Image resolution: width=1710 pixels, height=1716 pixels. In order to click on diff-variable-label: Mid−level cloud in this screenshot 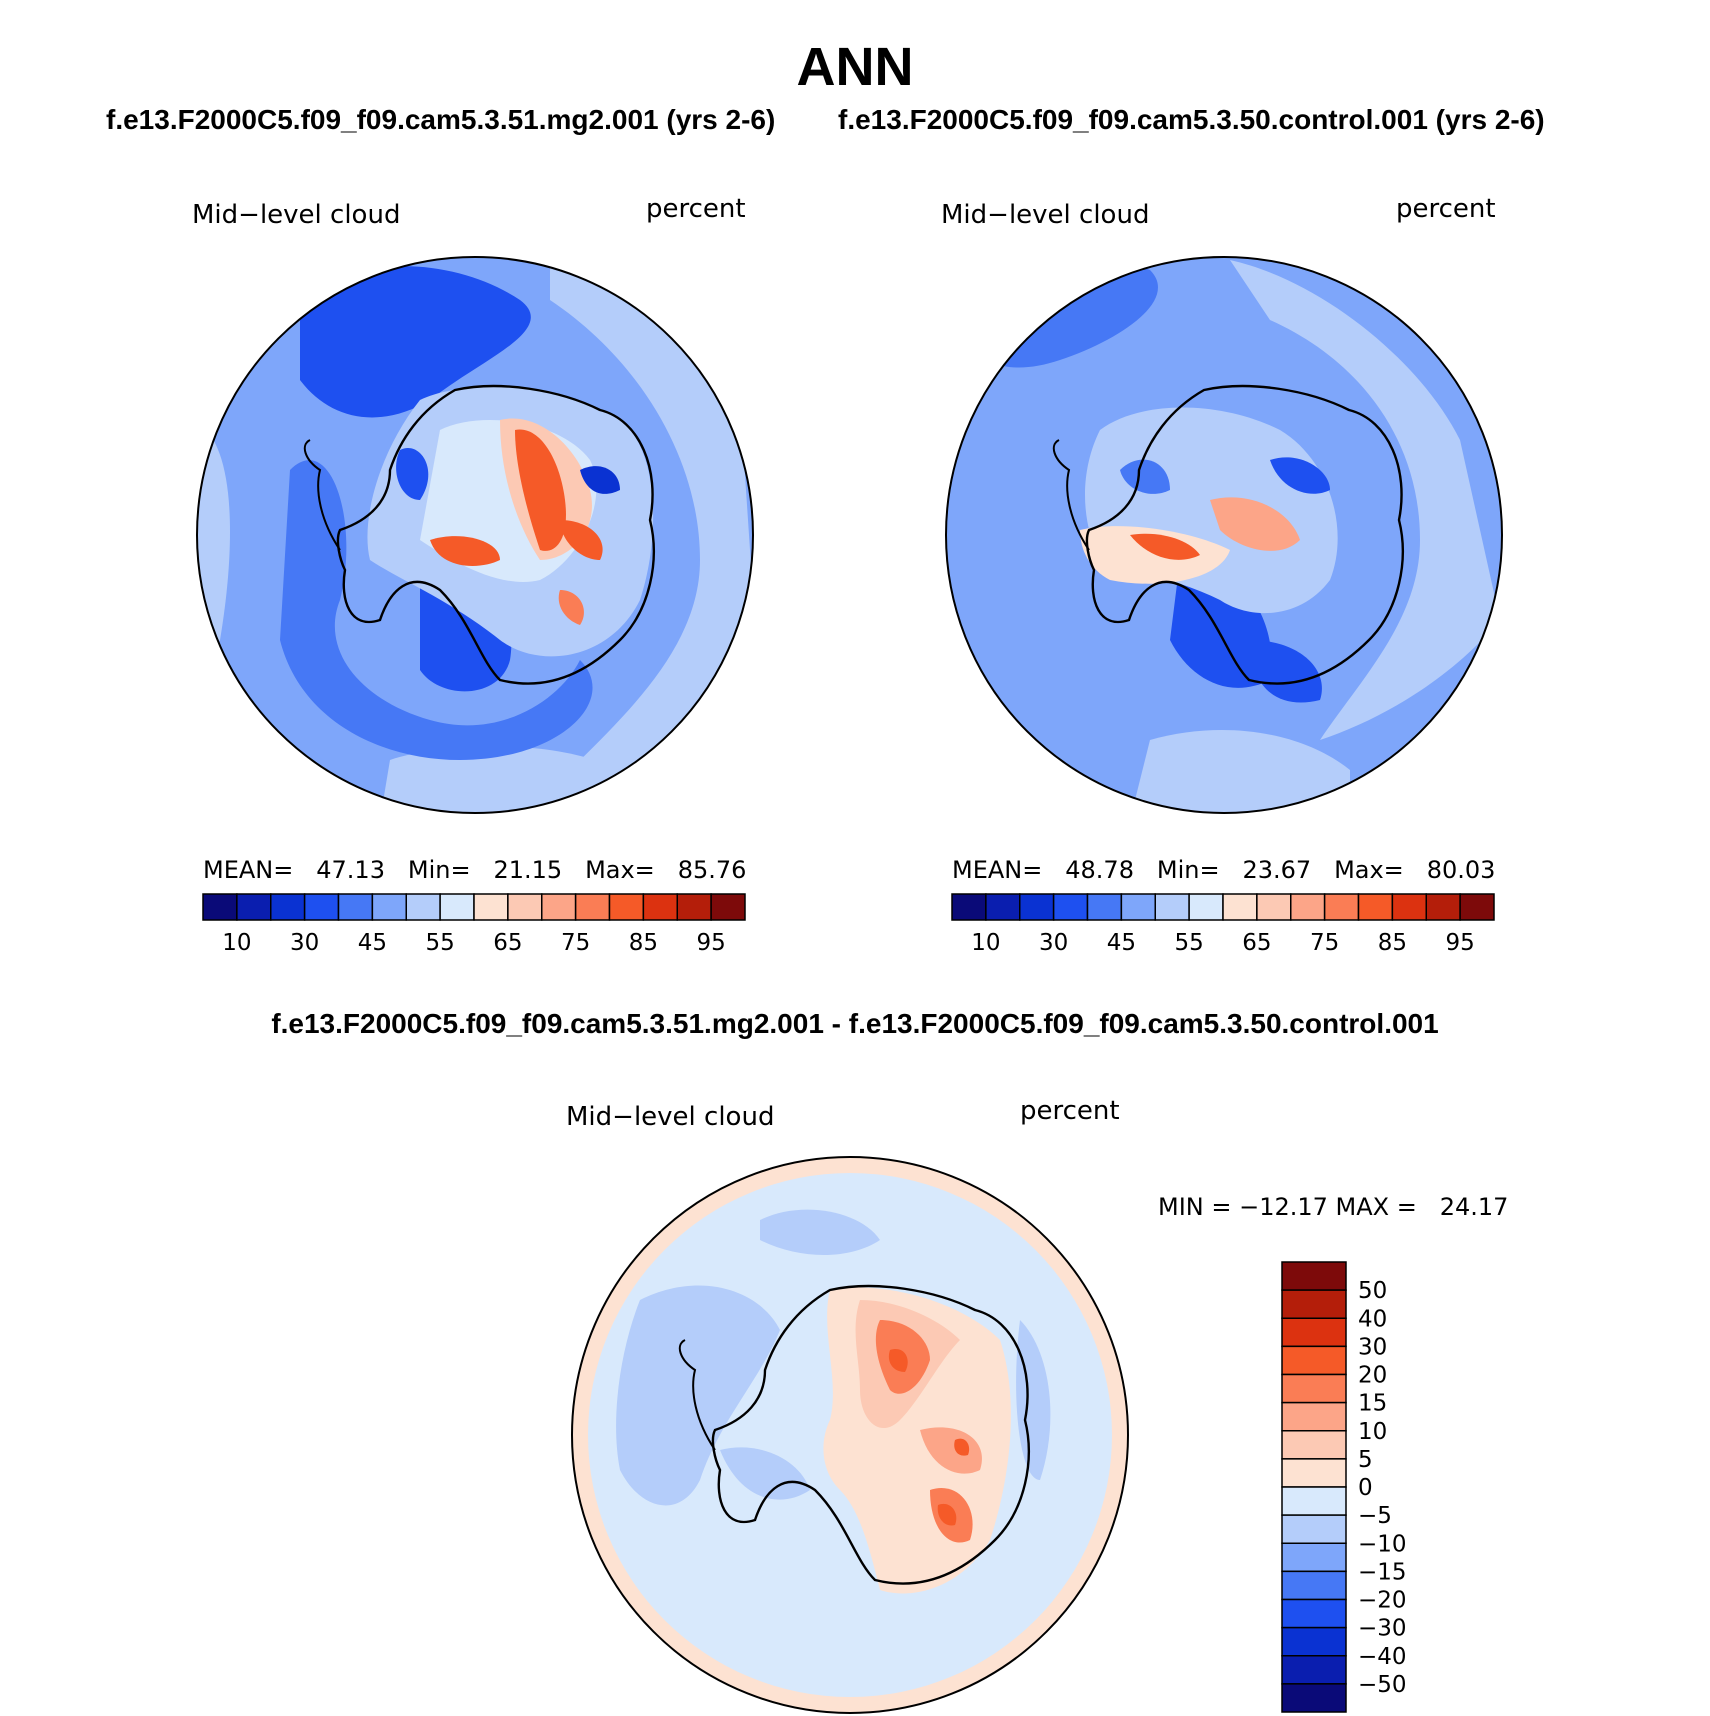, I will do `click(670, 1117)`.